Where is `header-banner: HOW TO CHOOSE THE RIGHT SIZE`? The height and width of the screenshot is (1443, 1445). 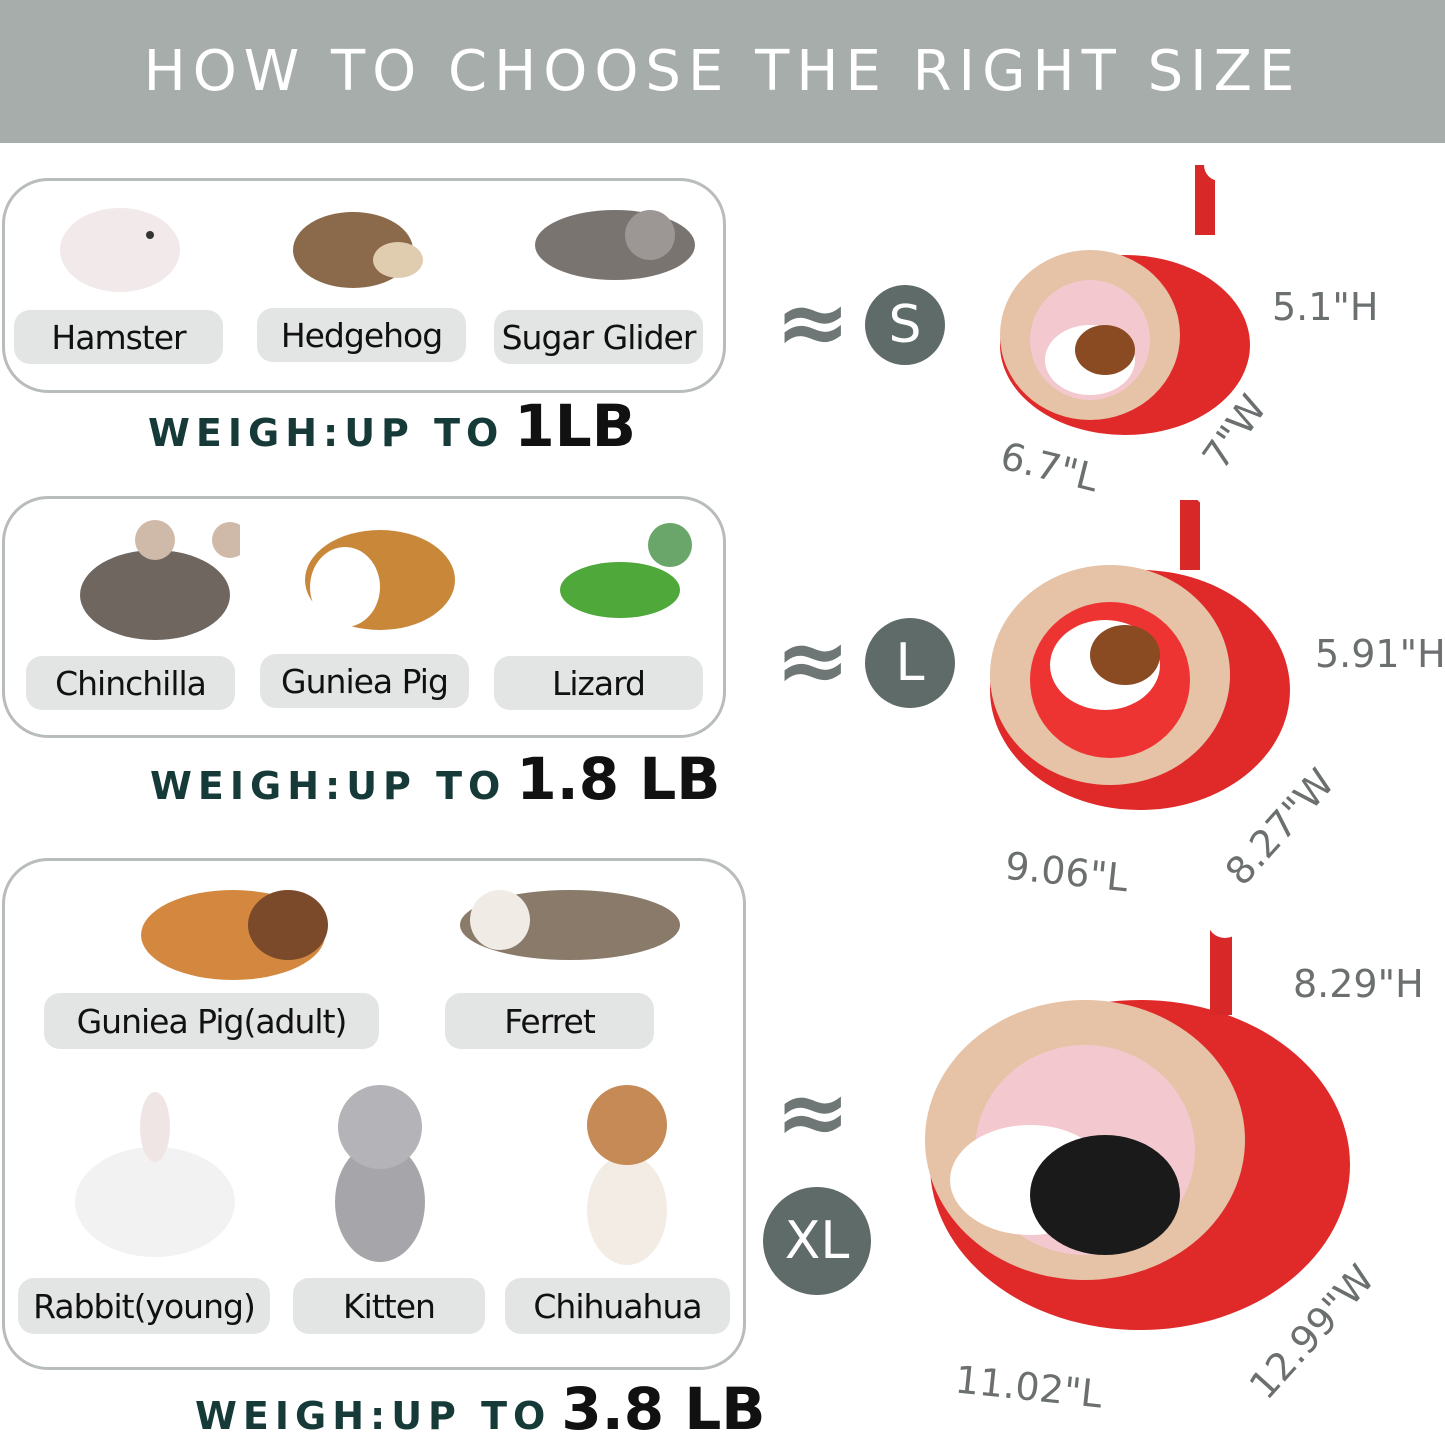
header-banner: HOW TO CHOOSE THE RIGHT SIZE is located at coordinates (722, 71).